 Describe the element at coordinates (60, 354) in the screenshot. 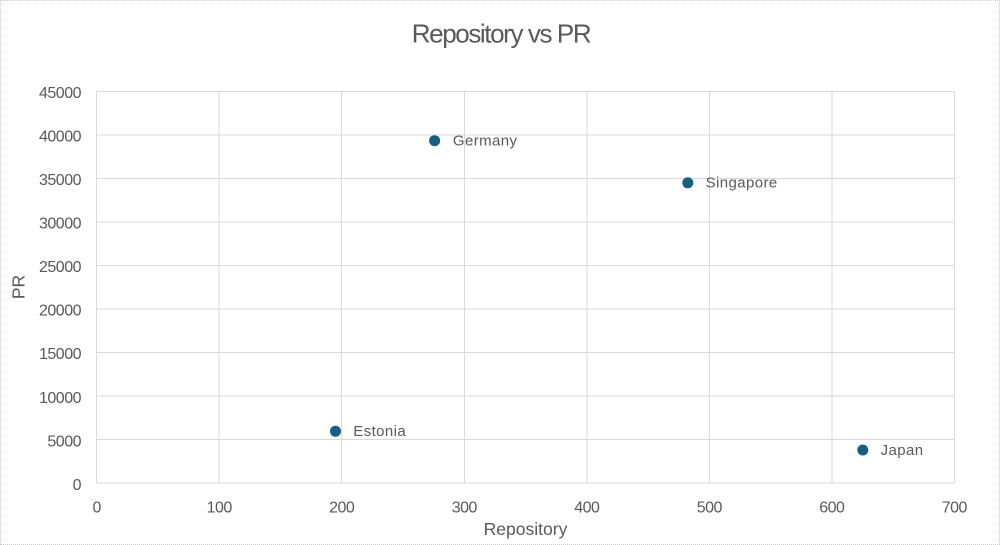

I see `svg-text: 15000` at that location.